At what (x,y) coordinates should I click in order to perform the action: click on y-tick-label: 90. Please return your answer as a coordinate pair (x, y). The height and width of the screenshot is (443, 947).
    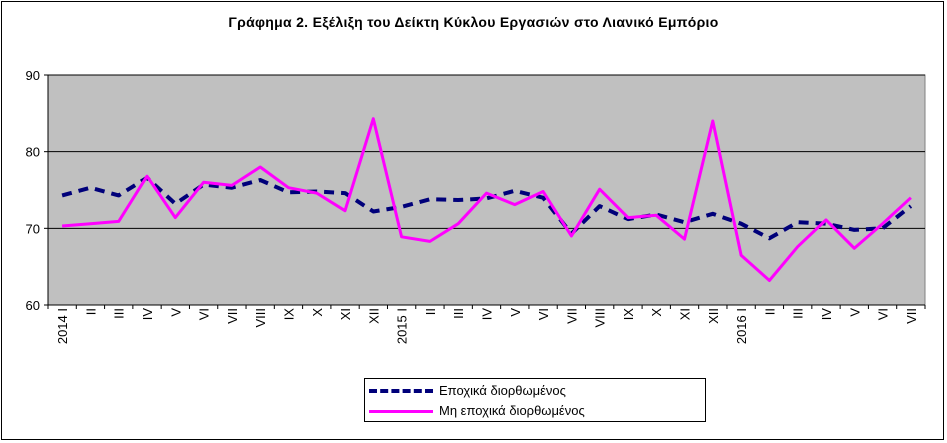
    Looking at the image, I should click on (33, 75).